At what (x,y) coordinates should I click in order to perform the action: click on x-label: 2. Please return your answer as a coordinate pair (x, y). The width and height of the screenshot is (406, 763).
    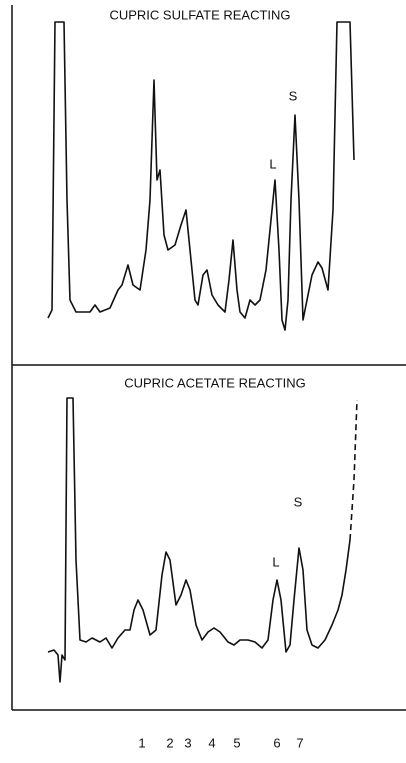
    Looking at the image, I should click on (169, 742).